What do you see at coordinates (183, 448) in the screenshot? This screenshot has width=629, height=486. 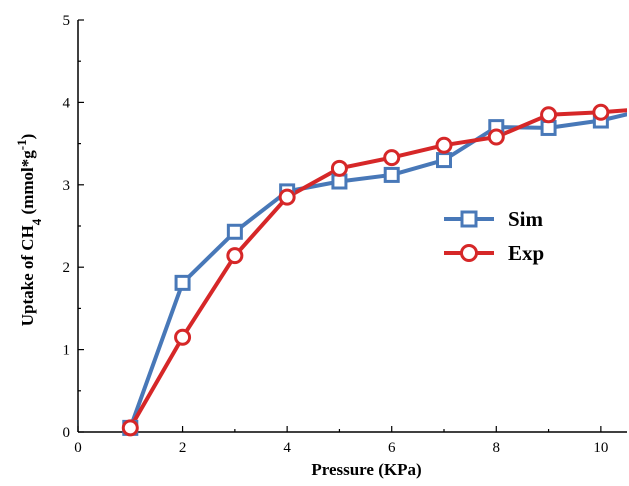 I see `x-tick-label: 2` at bounding box center [183, 448].